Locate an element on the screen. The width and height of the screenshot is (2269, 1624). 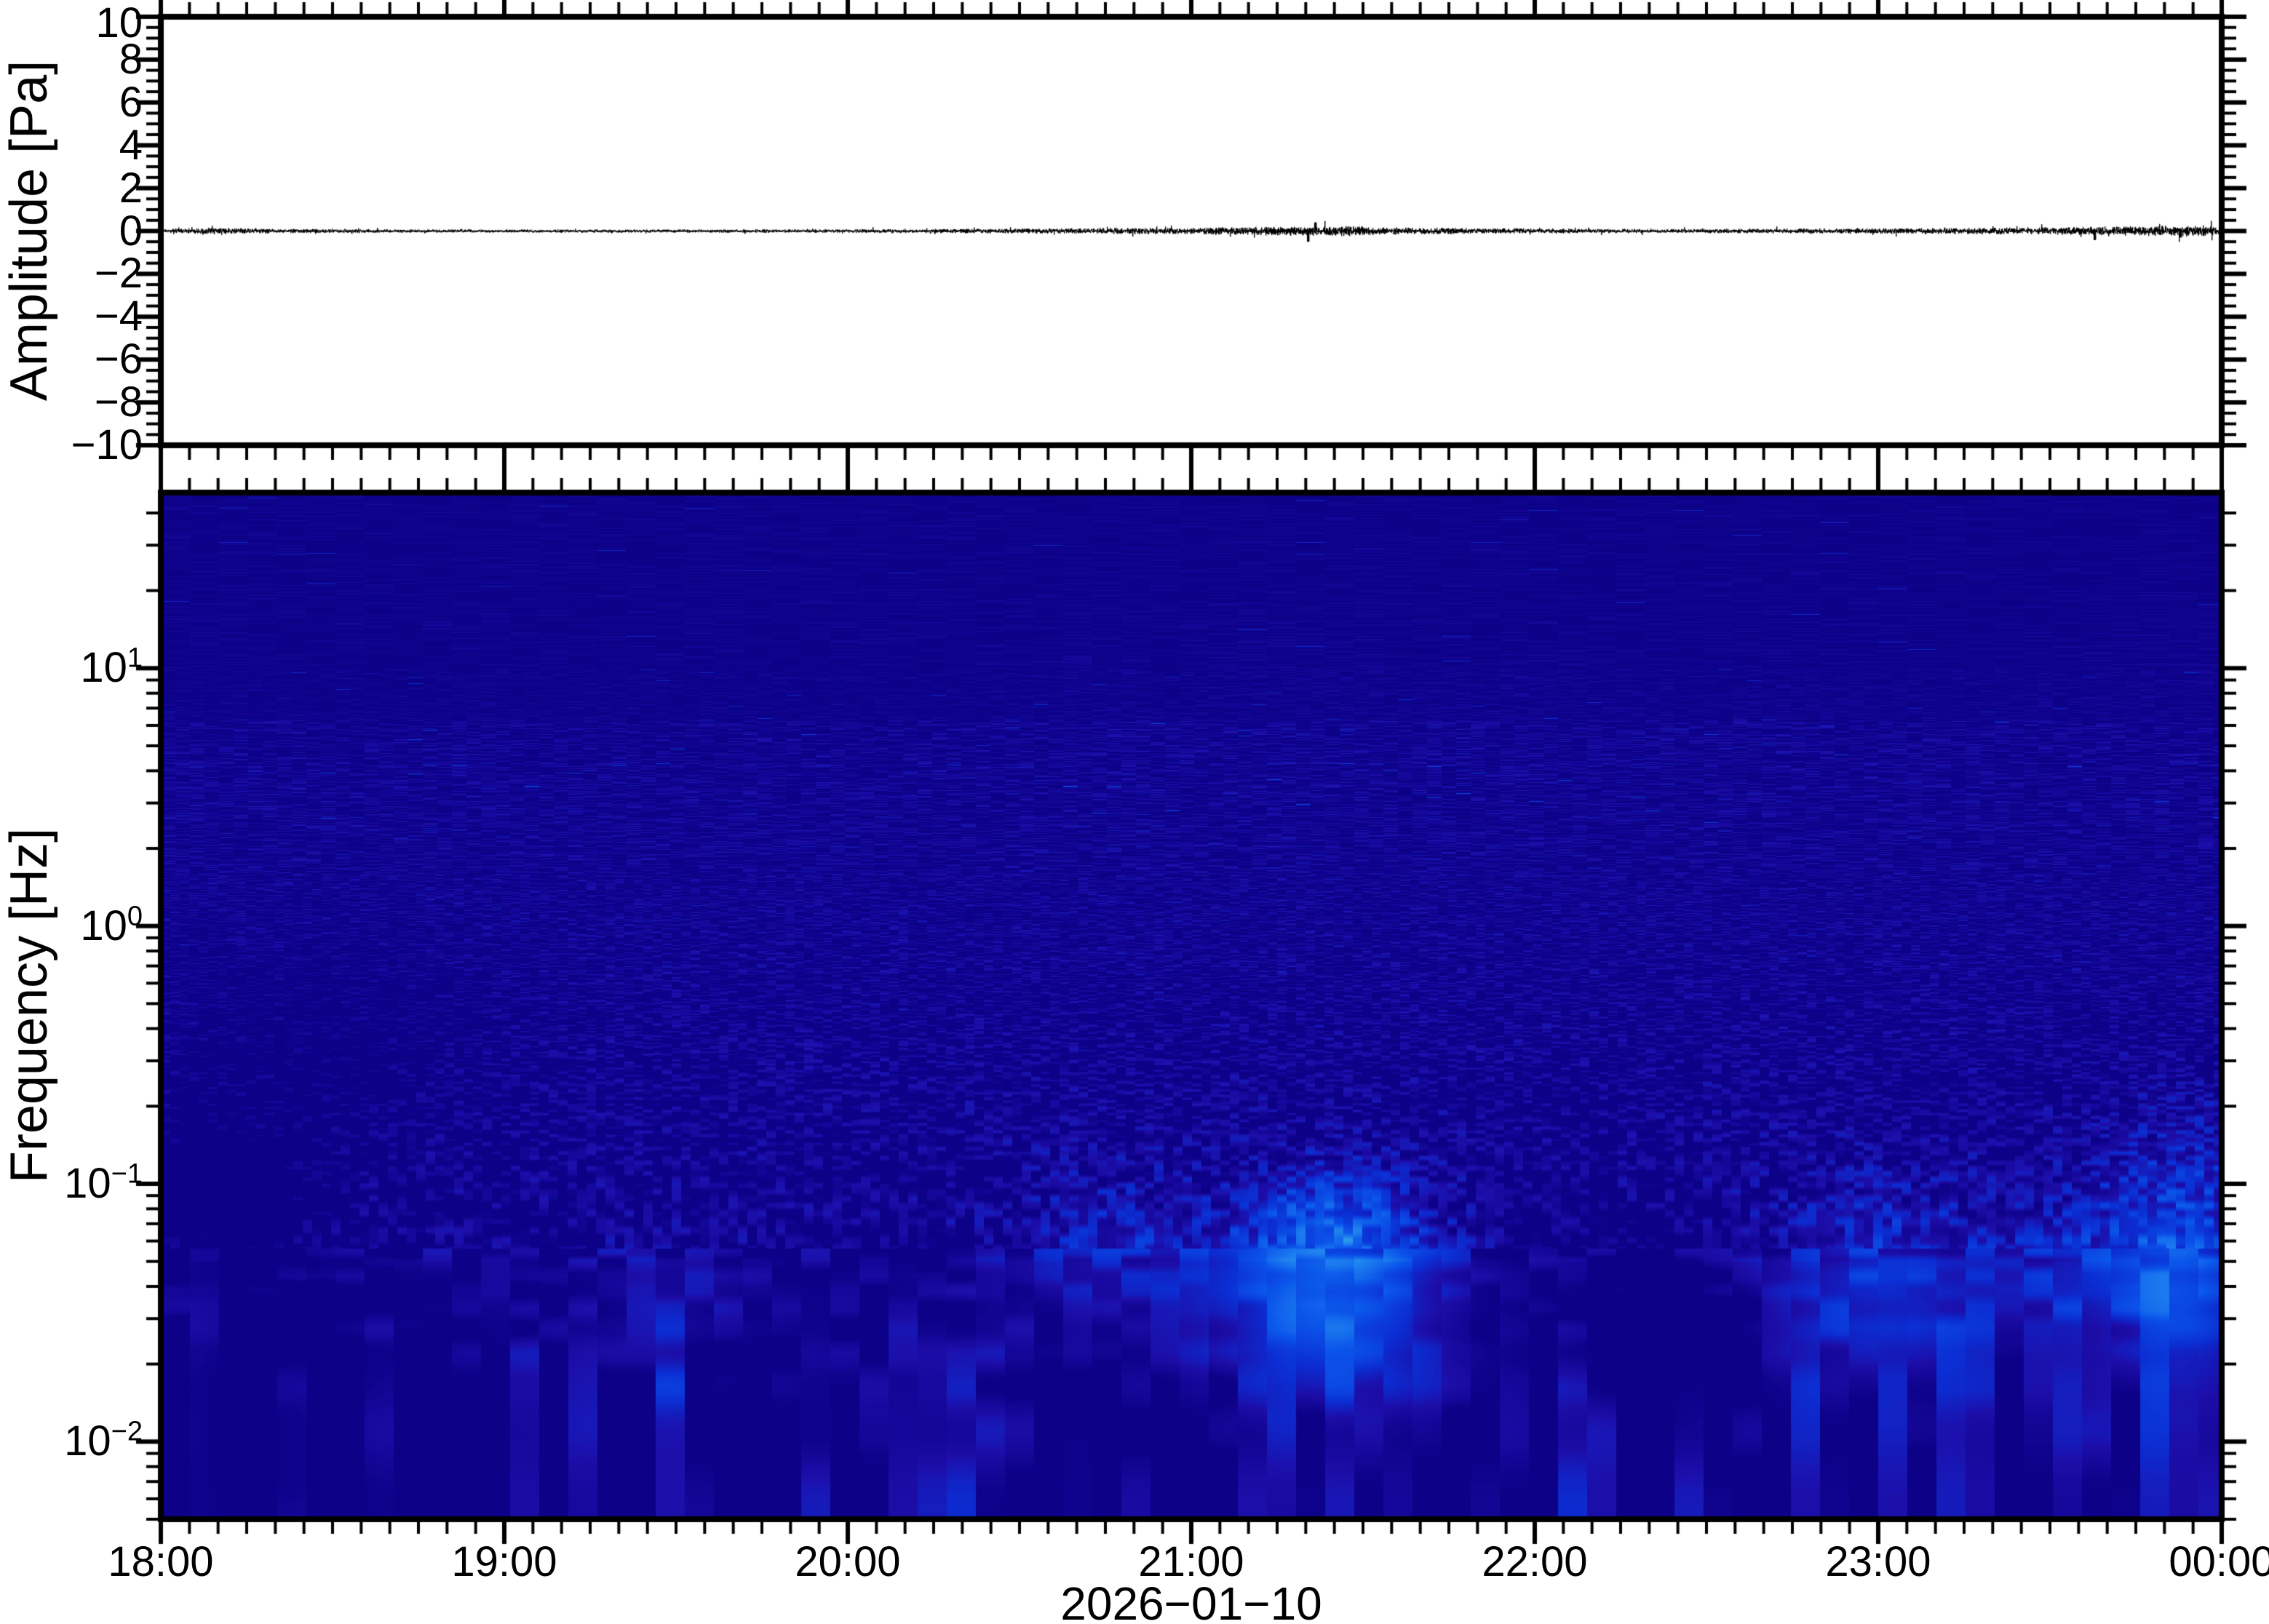
time-tick-label: 23:00 is located at coordinates (1878, 1561).